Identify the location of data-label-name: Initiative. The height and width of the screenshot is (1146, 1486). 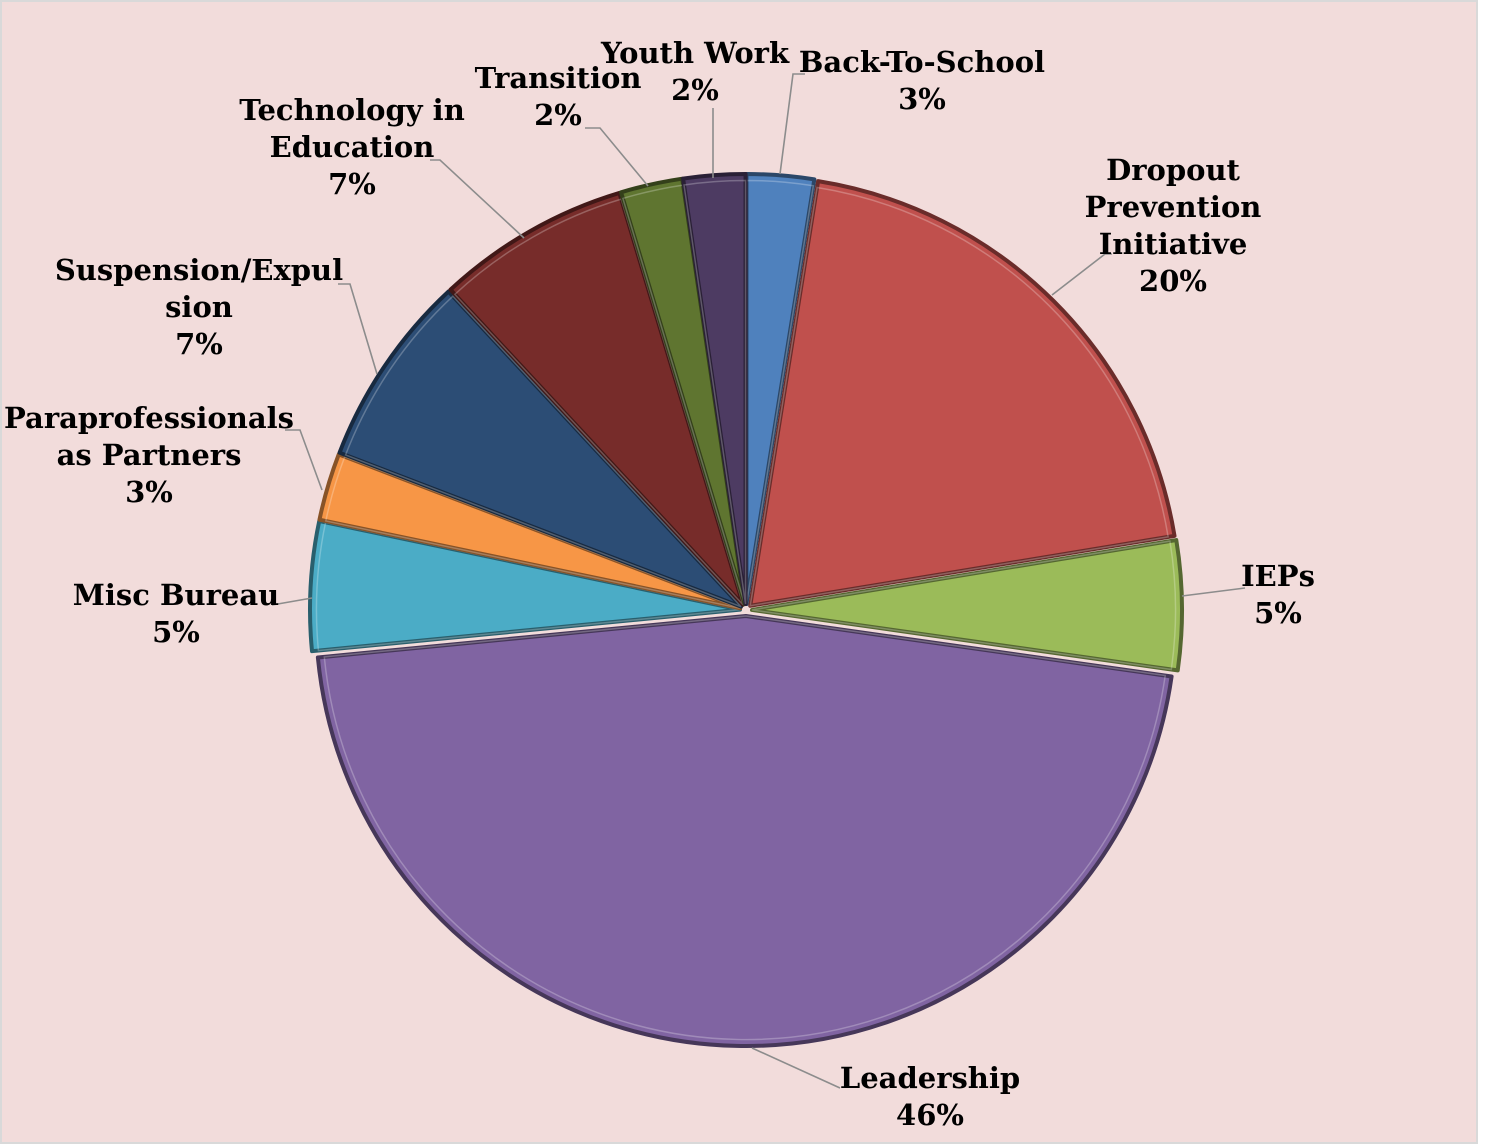
(1173, 244).